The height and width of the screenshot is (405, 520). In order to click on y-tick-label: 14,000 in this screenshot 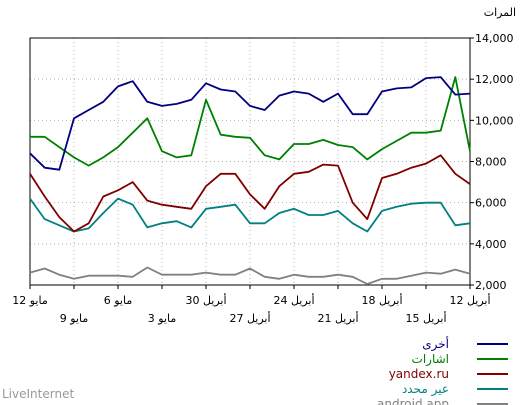, I will do `click(494, 38)`.